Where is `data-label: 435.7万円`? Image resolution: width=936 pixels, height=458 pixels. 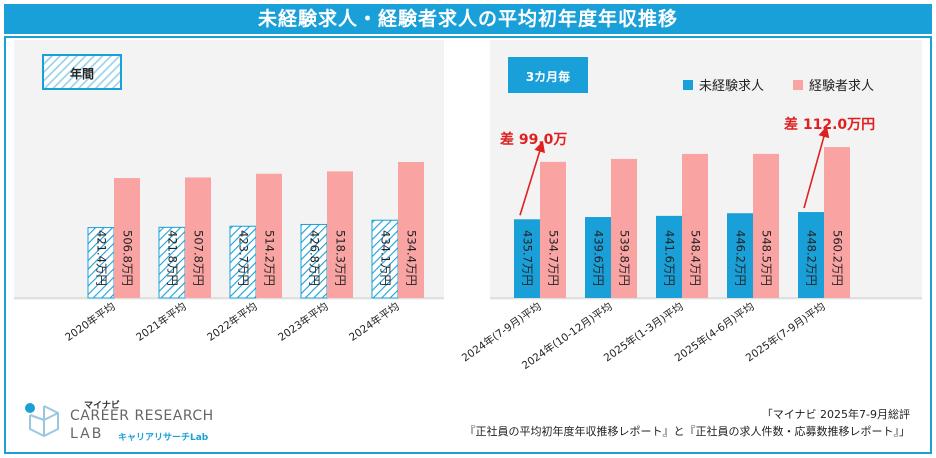 data-label: 435.7万円 is located at coordinates (528, 258).